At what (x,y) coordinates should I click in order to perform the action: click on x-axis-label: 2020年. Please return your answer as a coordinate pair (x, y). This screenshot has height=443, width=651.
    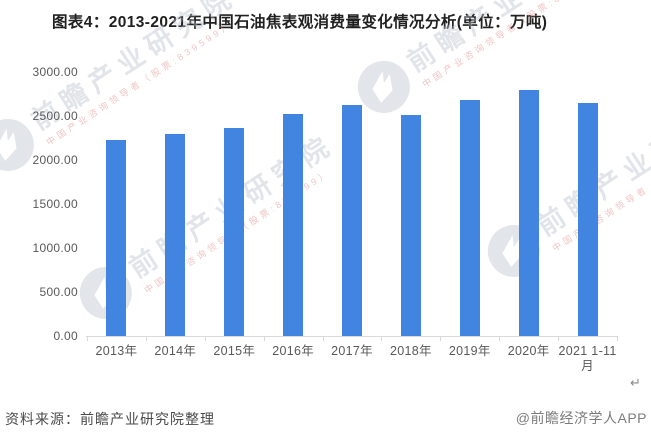
    Looking at the image, I should click on (528, 351).